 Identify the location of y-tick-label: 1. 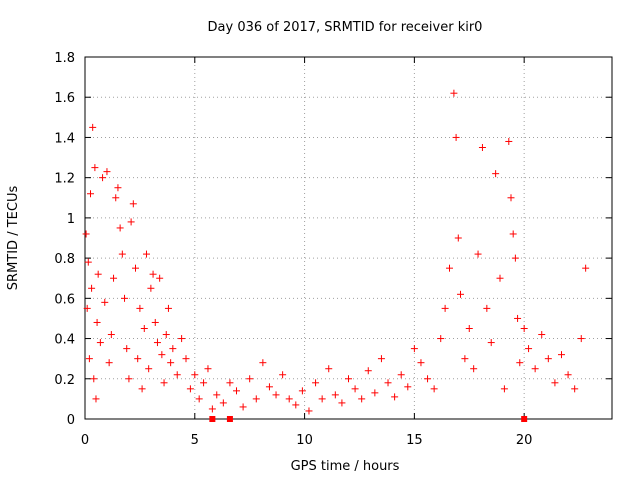
(71, 219).